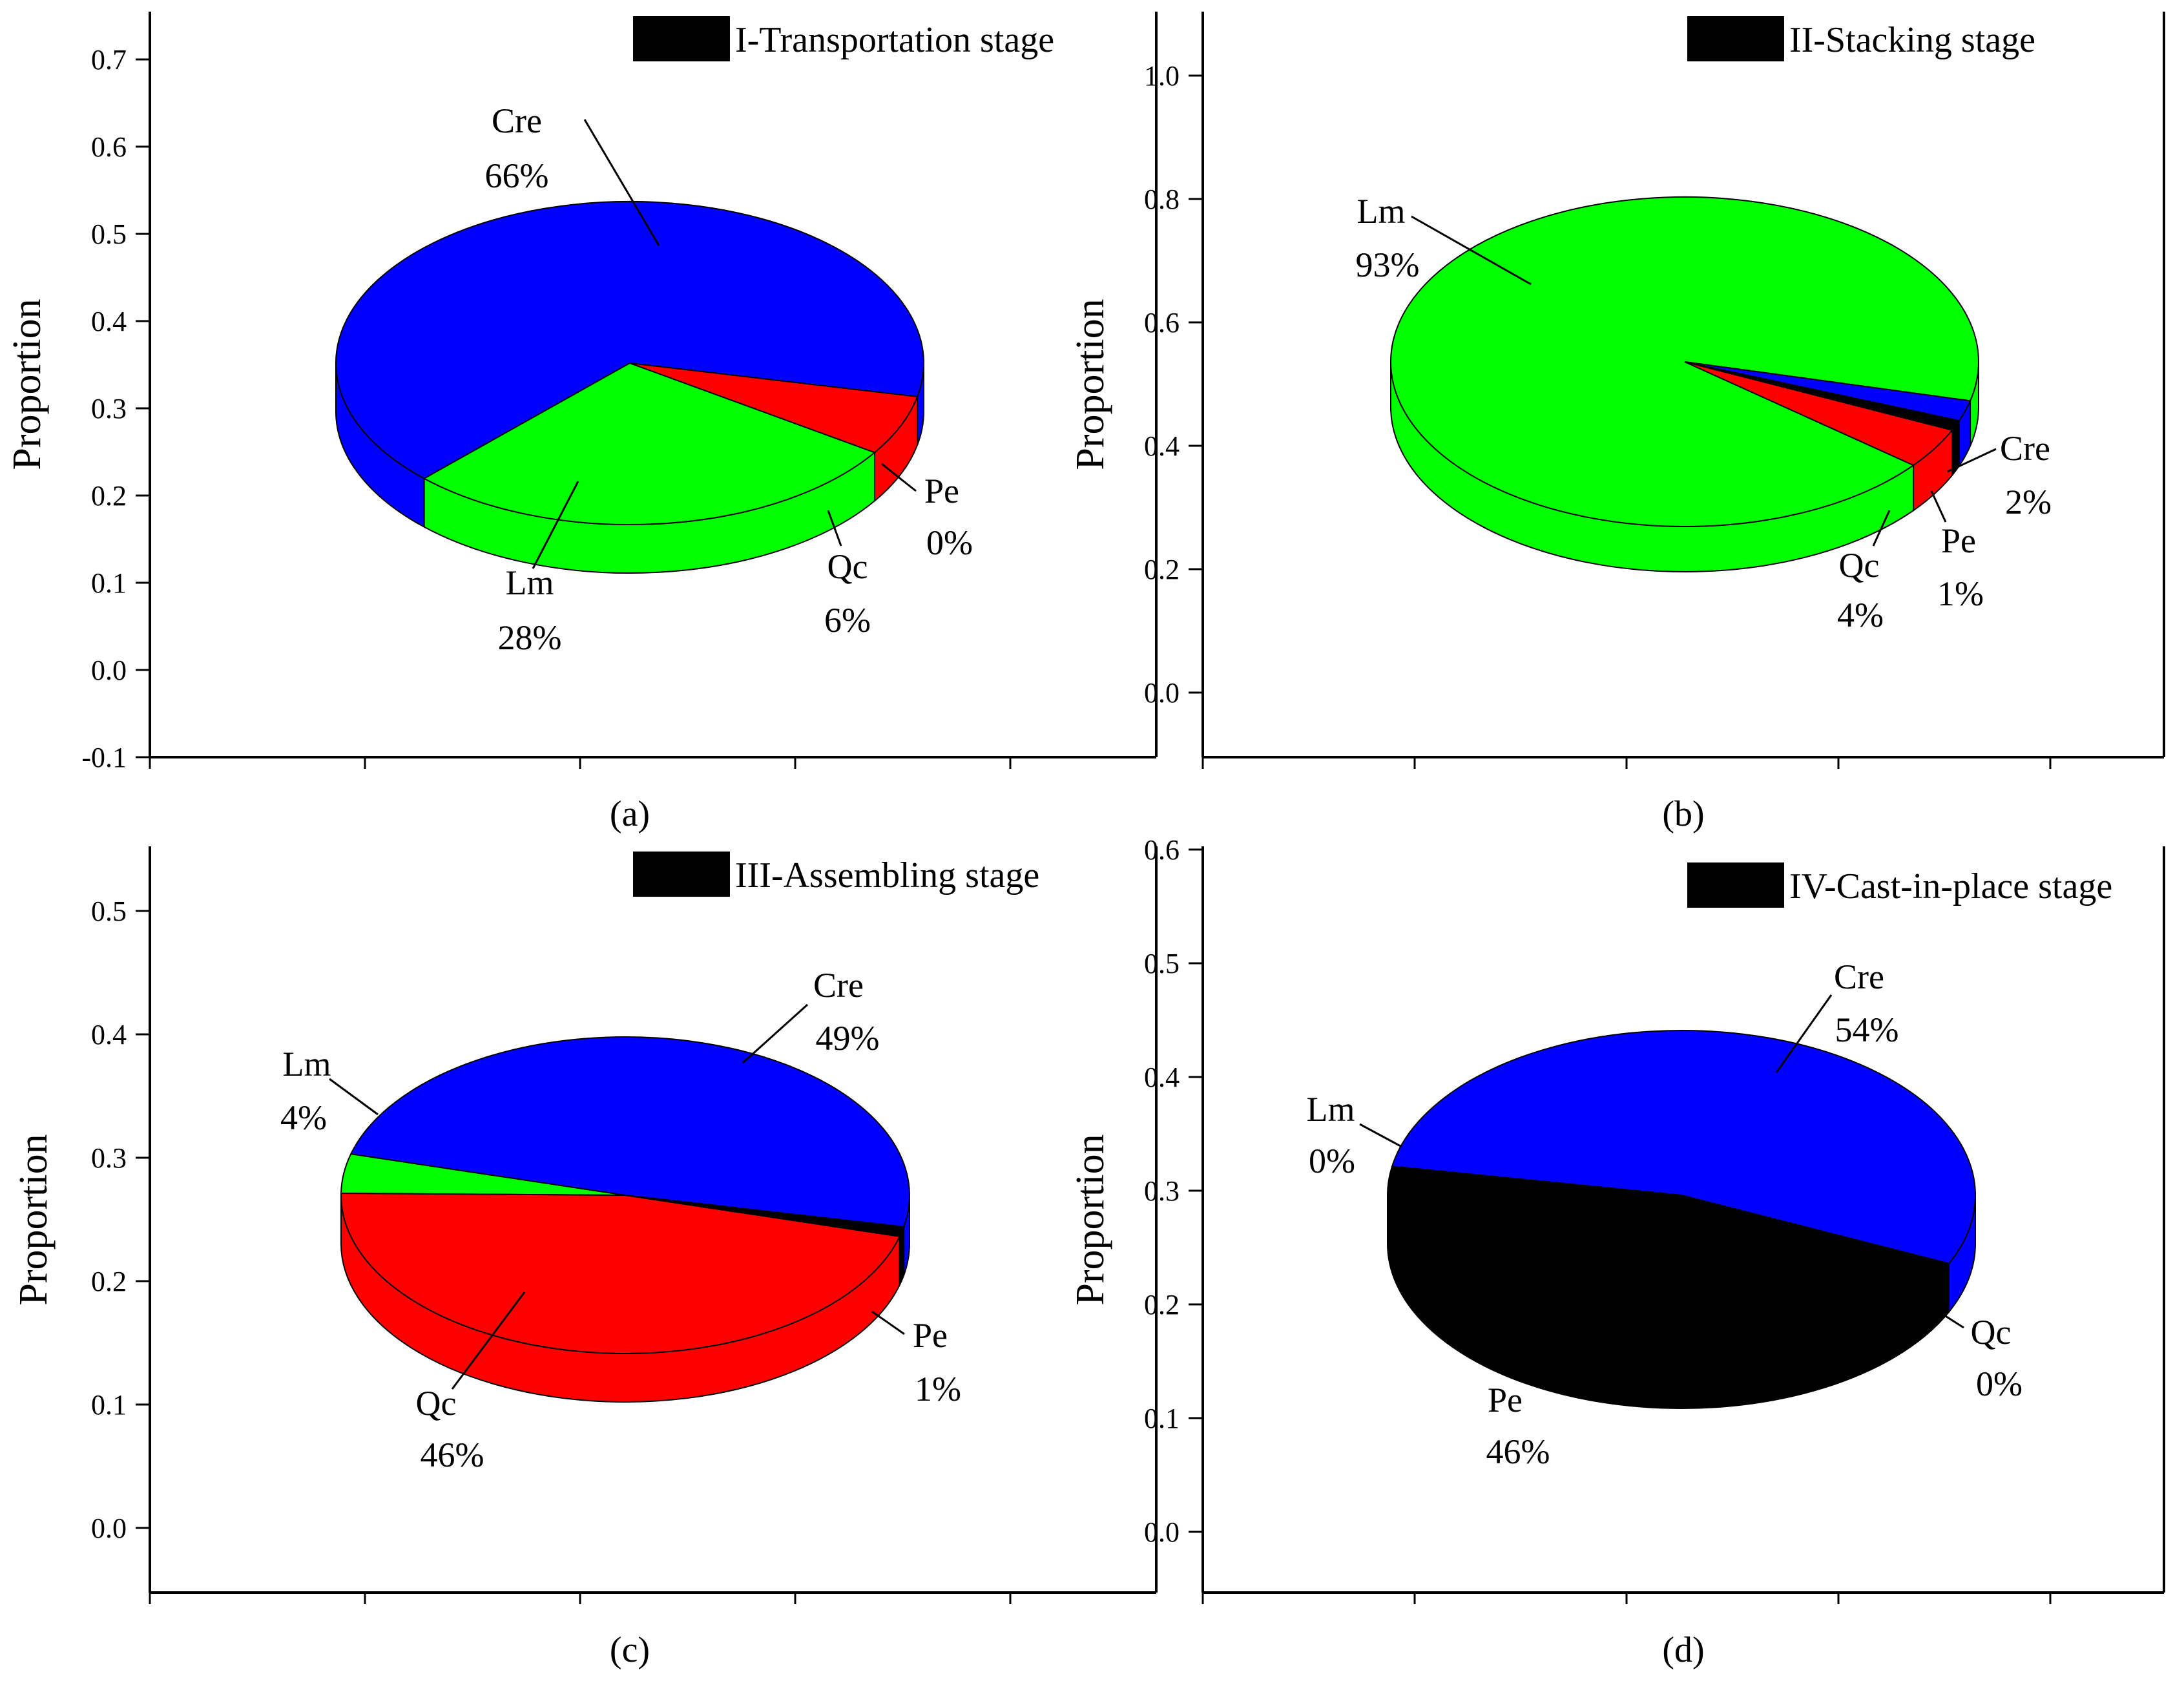 Image resolution: width=2184 pixels, height=1683 pixels. Describe the element at coordinates (1683, 814) in the screenshot. I see `panel-label: (b)` at that location.